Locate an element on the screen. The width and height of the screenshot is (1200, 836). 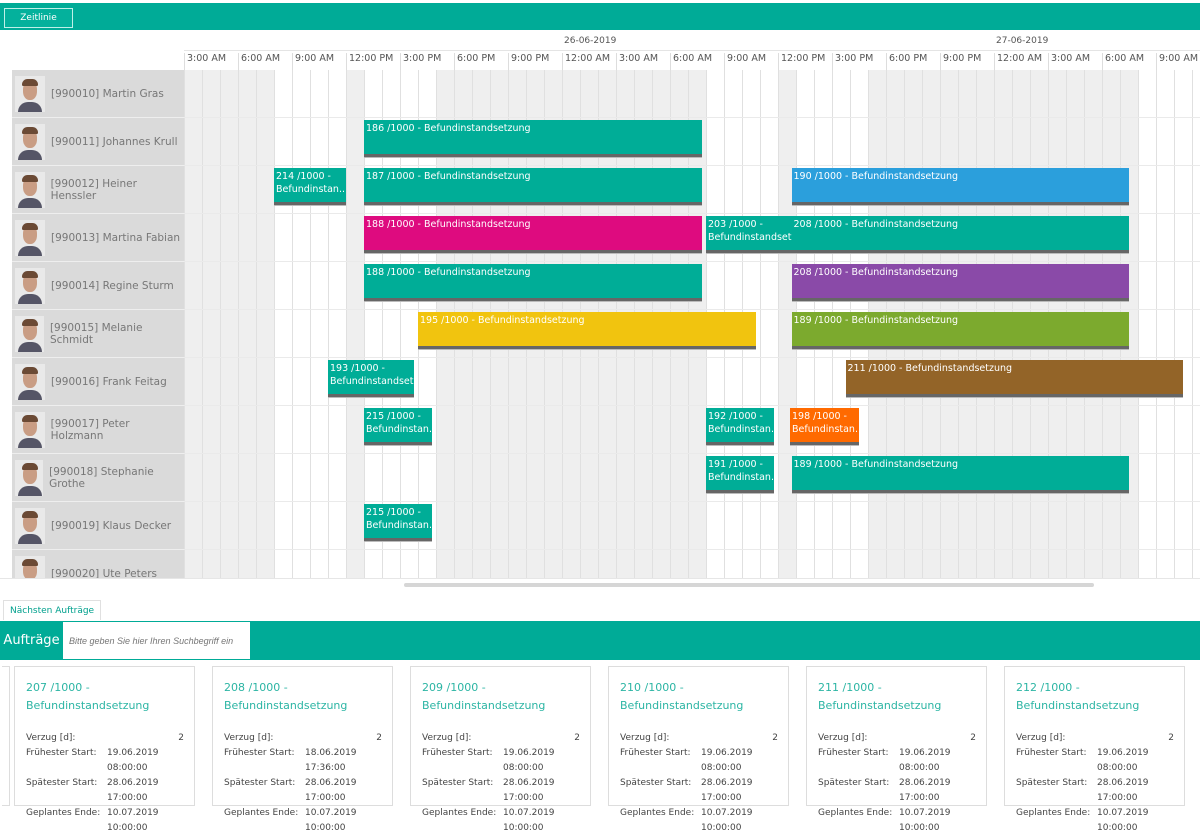
resource-name: [990015] Melanie Schmidt is located at coordinates (117, 334).